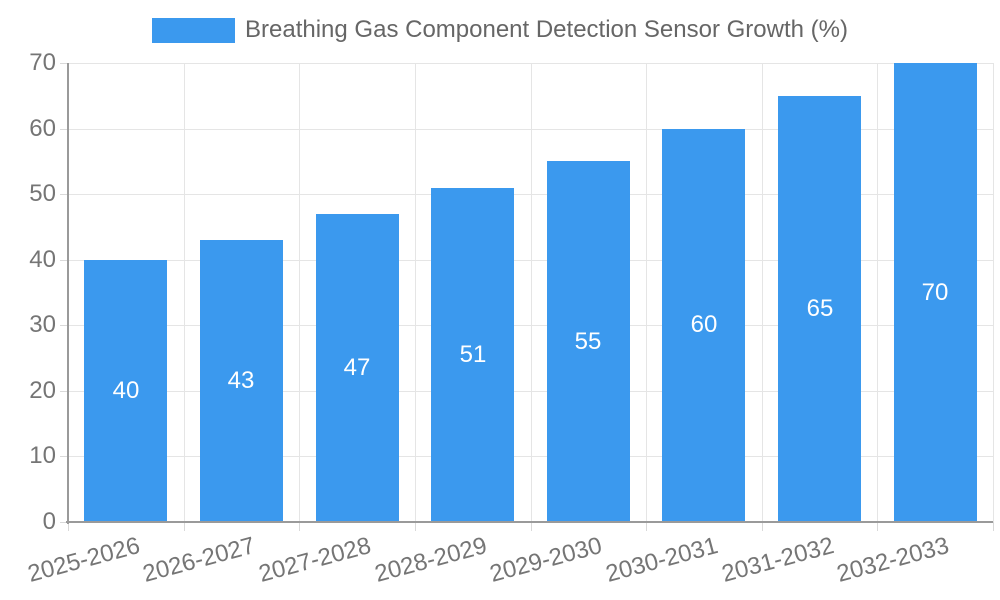 Image resolution: width=1000 pixels, height=600 pixels. I want to click on y-axis-tick-label: 40, so click(42, 259).